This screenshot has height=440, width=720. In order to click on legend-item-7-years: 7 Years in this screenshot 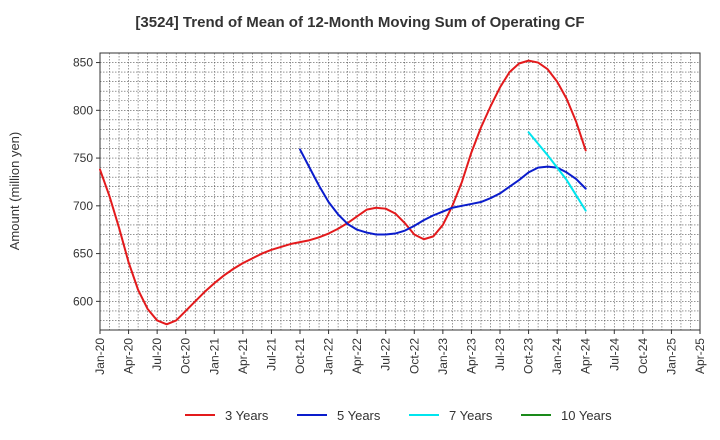, I will do `click(451, 415)`.